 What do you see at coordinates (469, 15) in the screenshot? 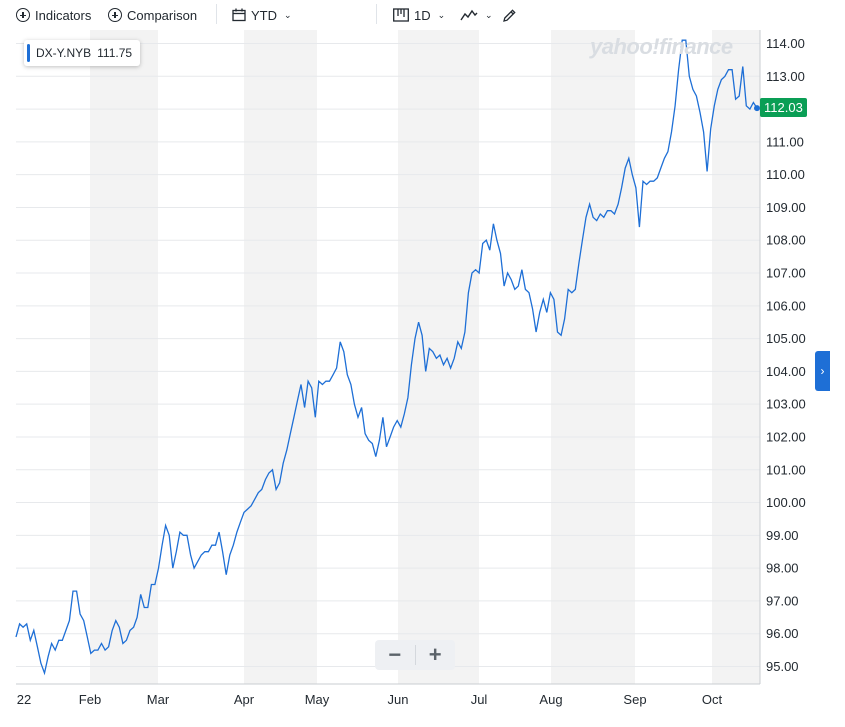
I see `line-chart-icon` at bounding box center [469, 15].